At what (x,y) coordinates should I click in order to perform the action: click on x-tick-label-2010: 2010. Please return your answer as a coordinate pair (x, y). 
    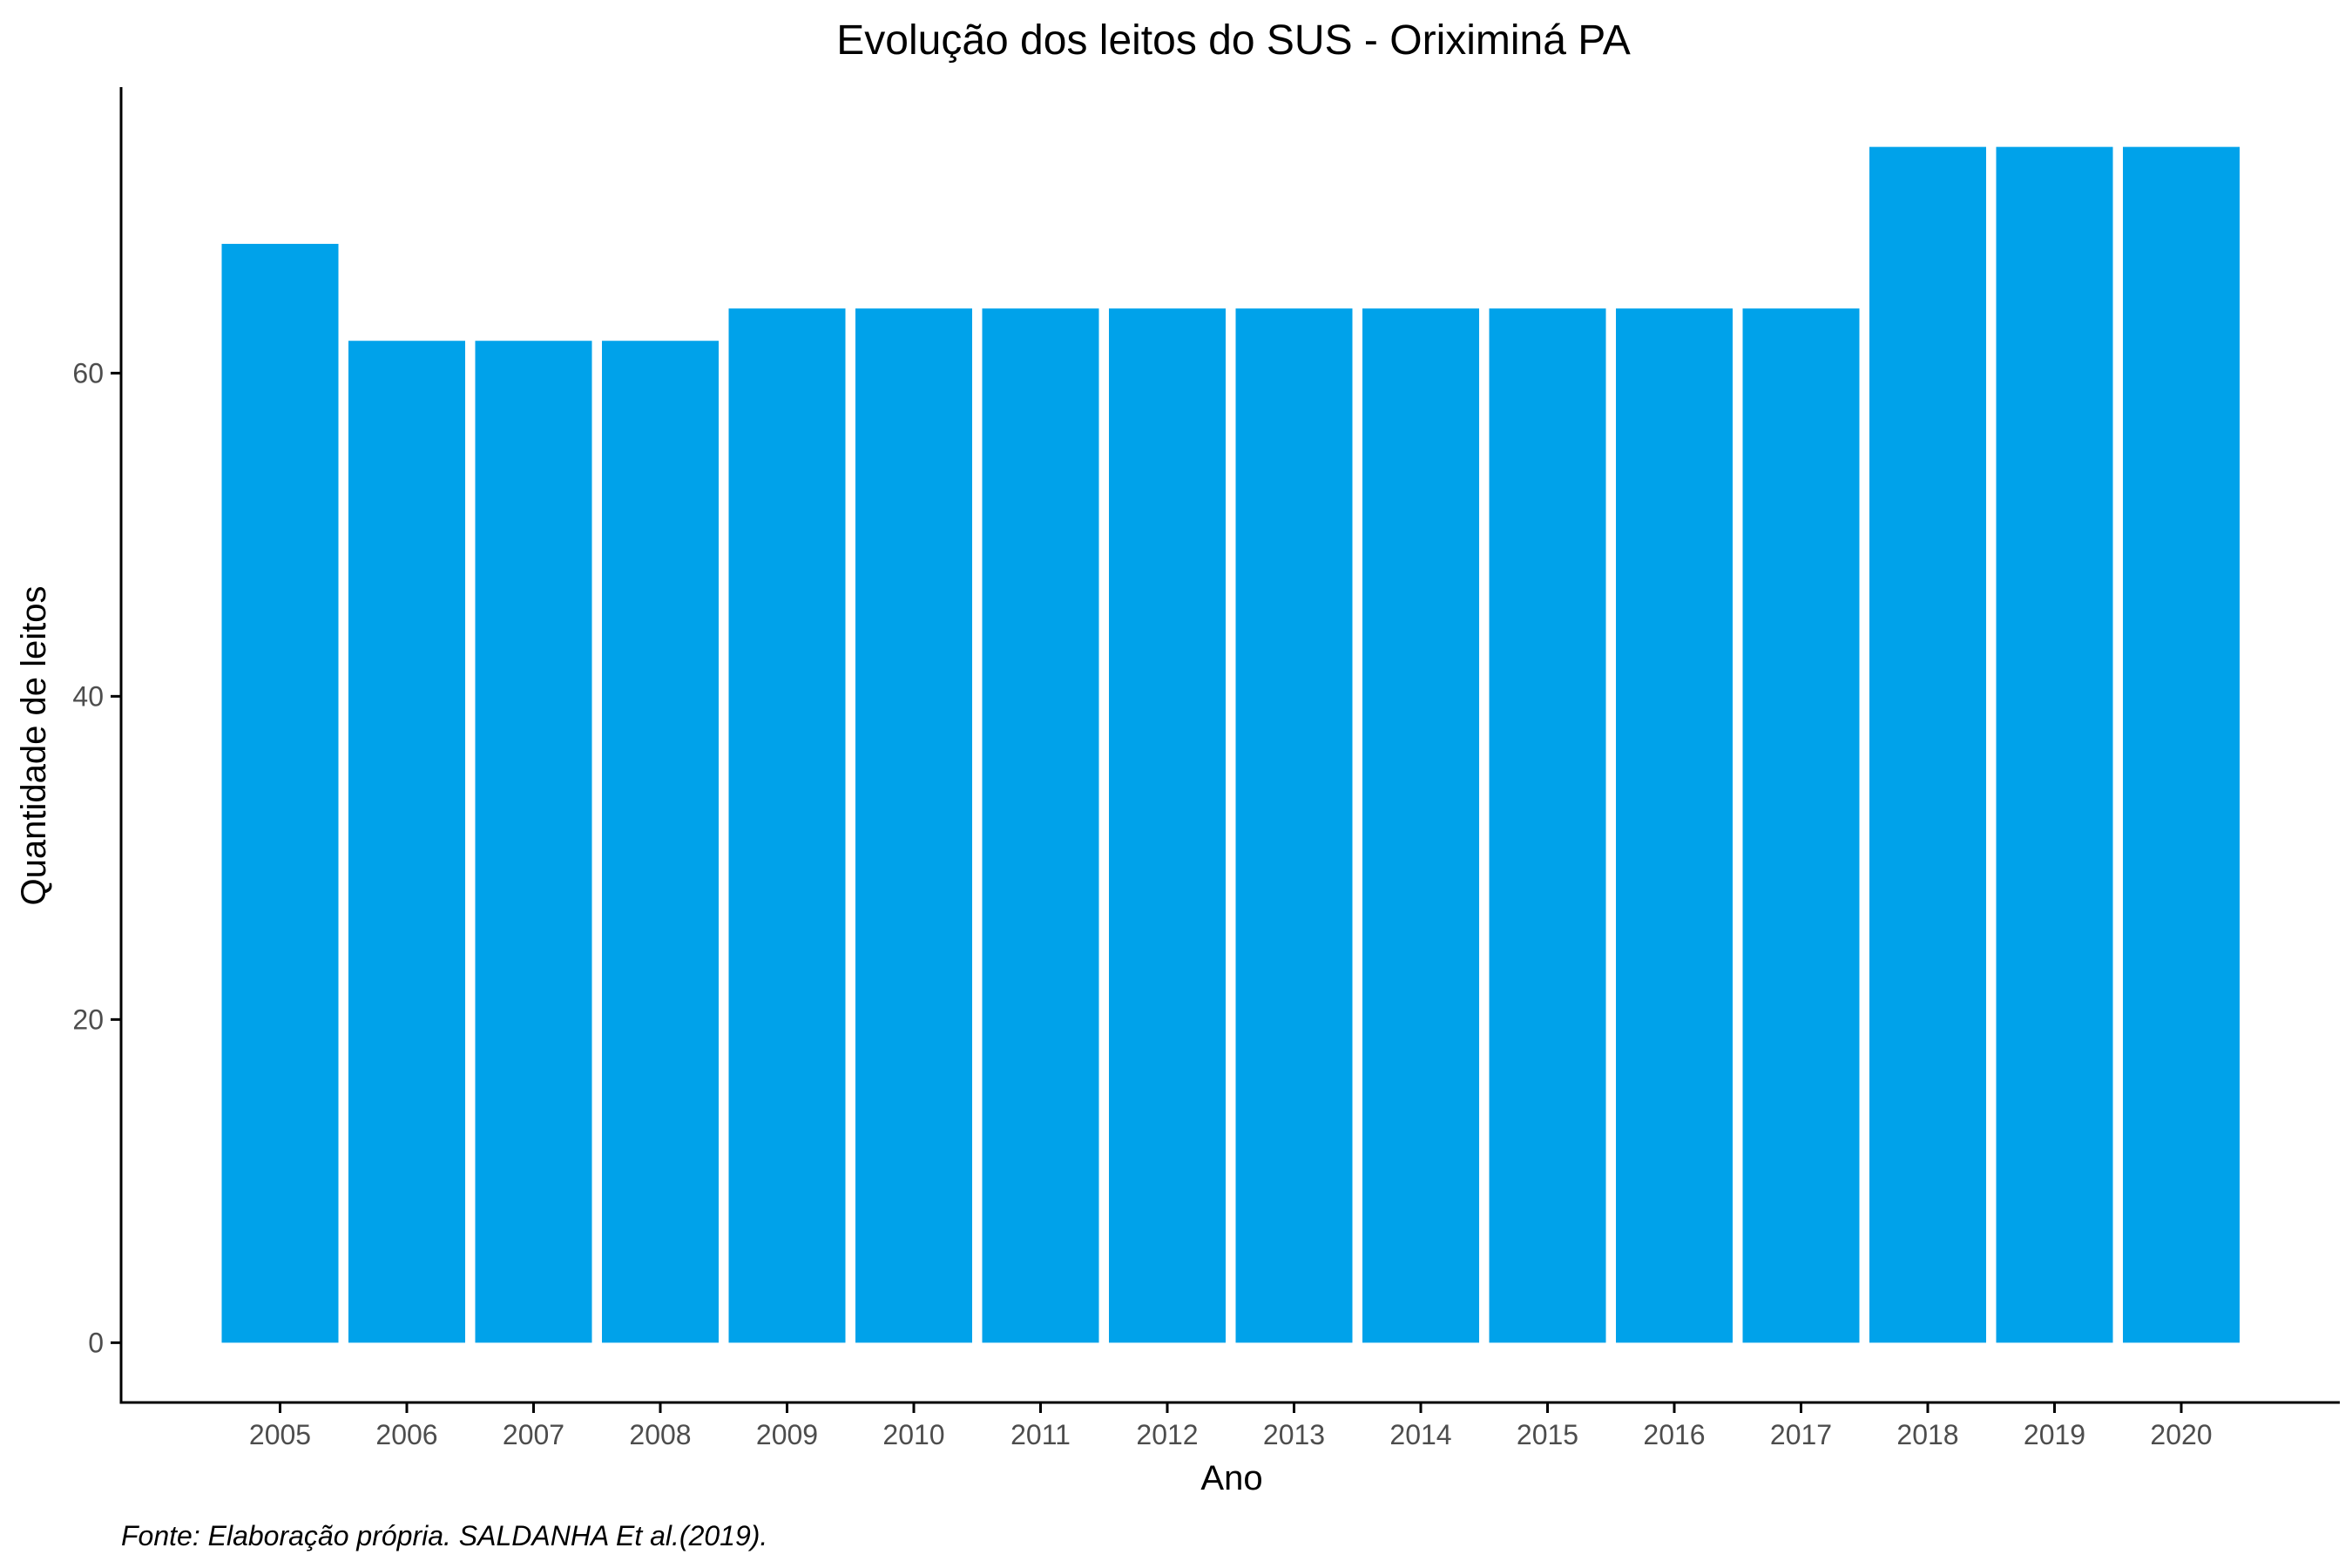
    Looking at the image, I should click on (913, 1434).